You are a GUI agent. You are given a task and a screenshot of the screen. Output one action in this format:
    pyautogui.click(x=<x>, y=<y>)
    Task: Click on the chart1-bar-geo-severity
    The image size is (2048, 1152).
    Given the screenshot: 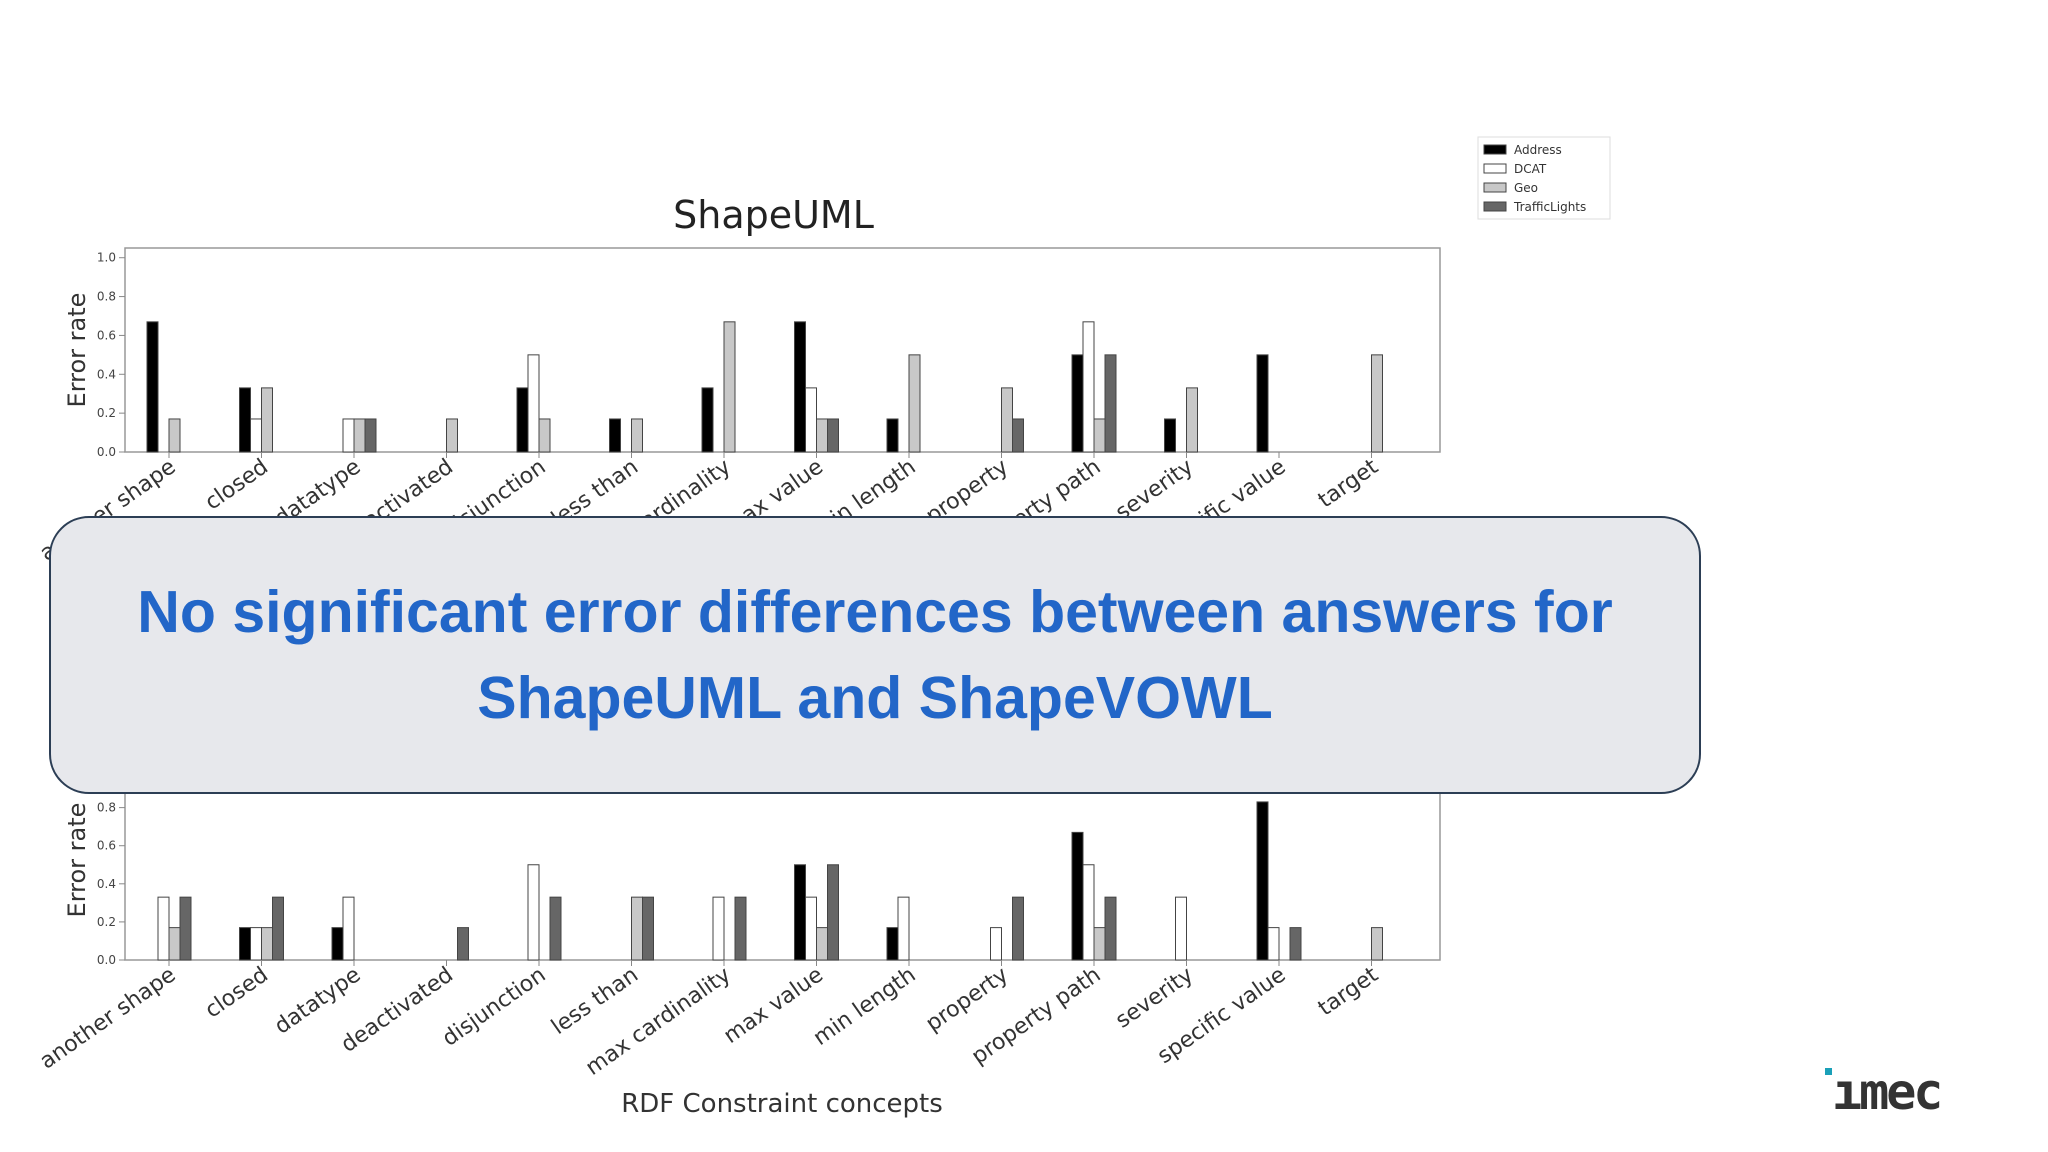 What is the action you would take?
    pyautogui.click(x=1192, y=420)
    